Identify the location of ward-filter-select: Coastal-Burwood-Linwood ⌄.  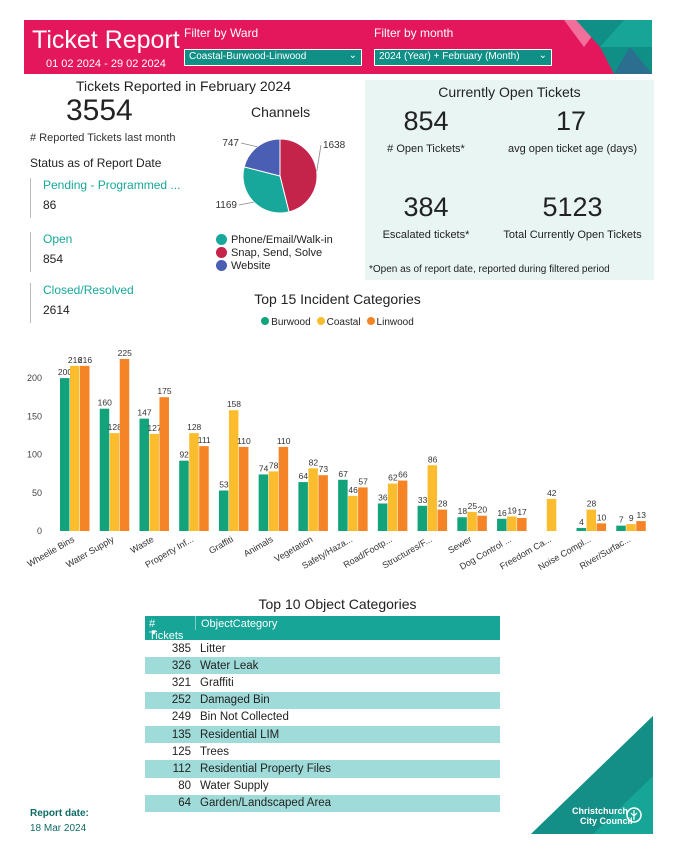
(273, 57).